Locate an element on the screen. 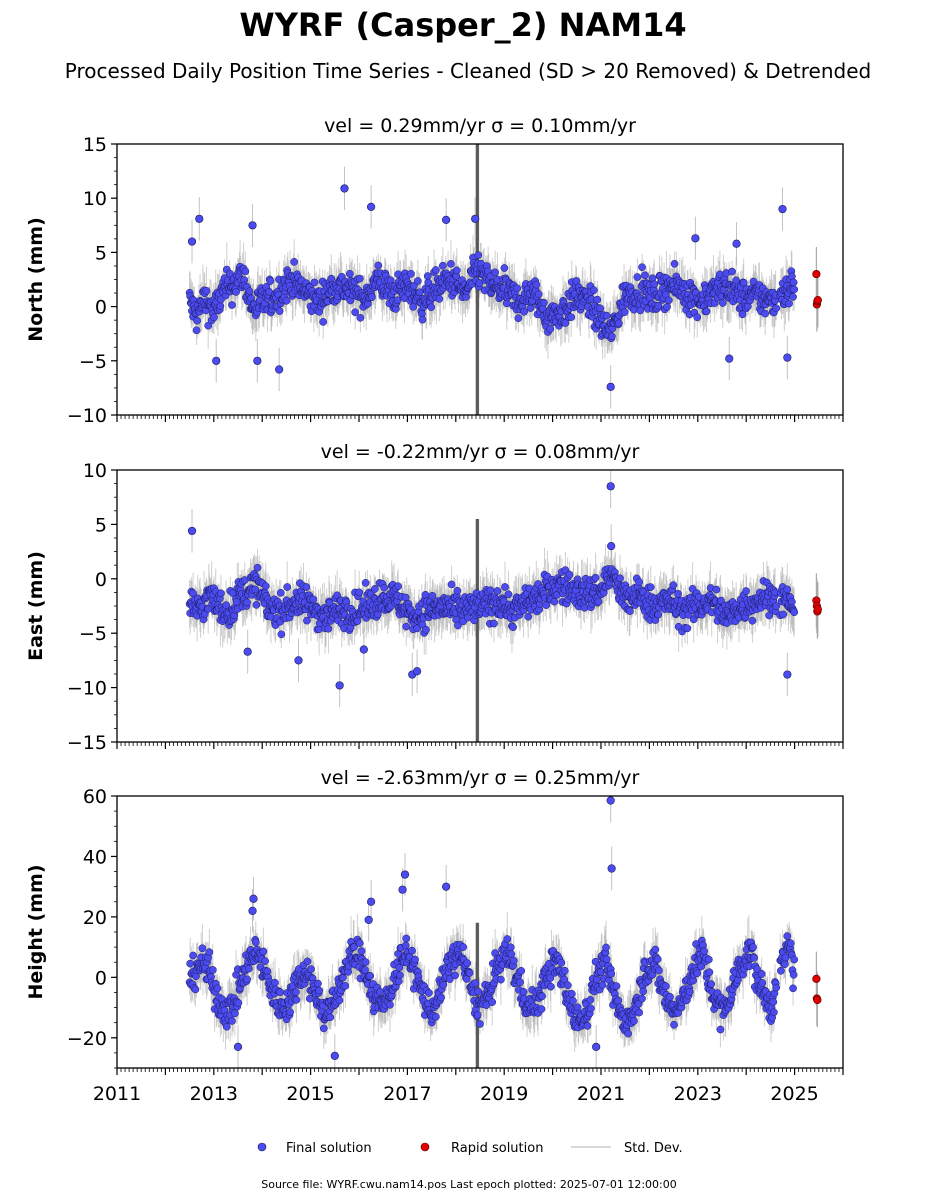  y-tick-label: 10 is located at coordinates (95, 199).